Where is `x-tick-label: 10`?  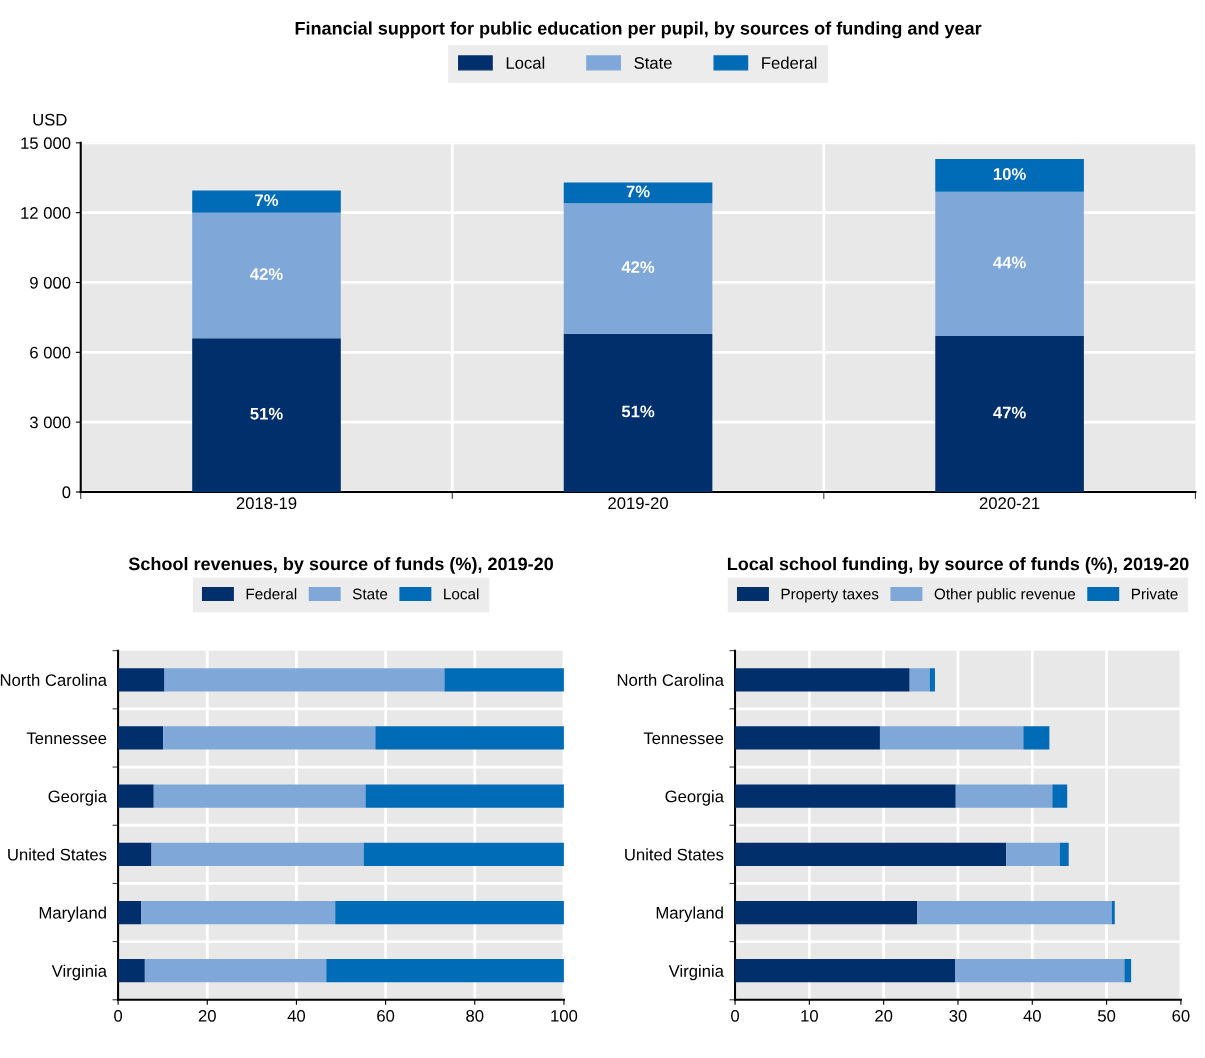 x-tick-label: 10 is located at coordinates (809, 1015).